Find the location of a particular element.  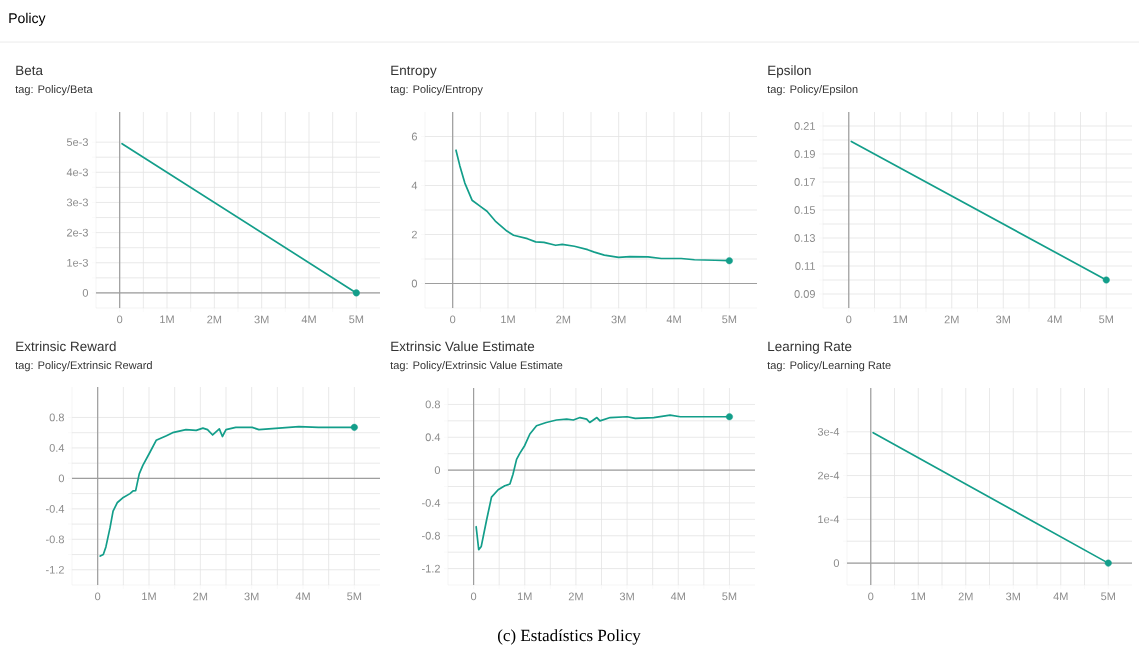

y-tick-label: 5e-3 is located at coordinates (77, 142).